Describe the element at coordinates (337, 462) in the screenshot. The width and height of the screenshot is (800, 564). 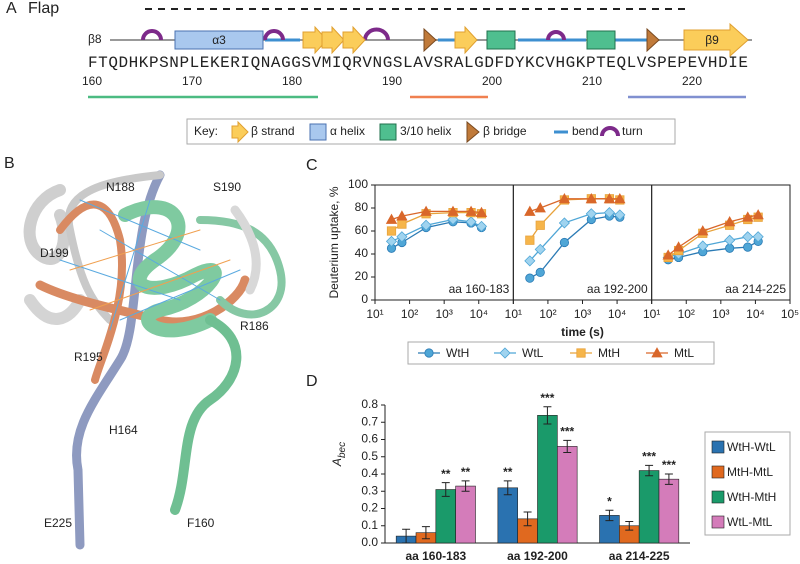
I see `y-axis-label-main: A` at that location.